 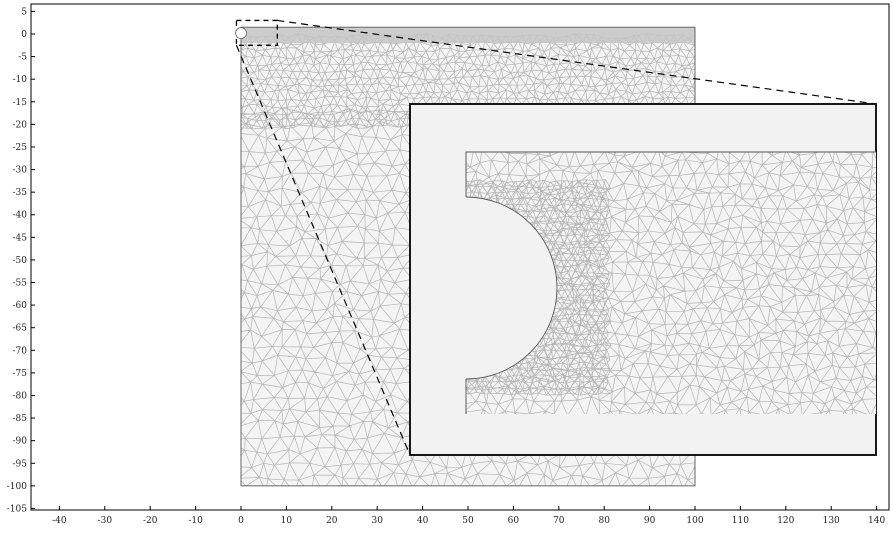 I want to click on x-tick-label: -20, so click(x=150, y=521).